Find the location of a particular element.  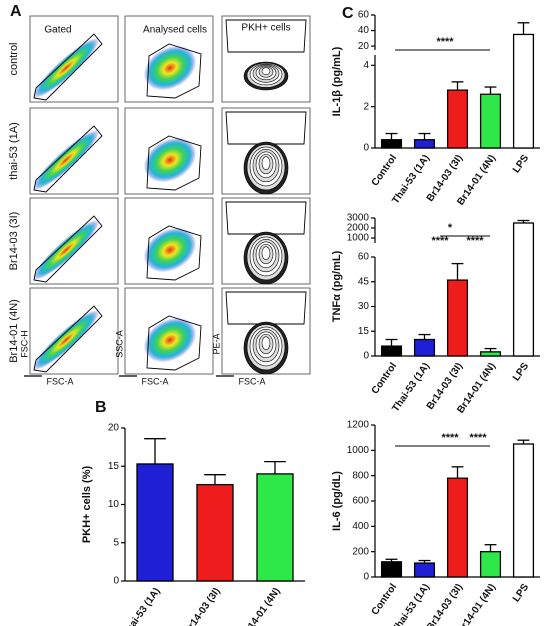

y-tick-label: 1200 is located at coordinates (358, 425).